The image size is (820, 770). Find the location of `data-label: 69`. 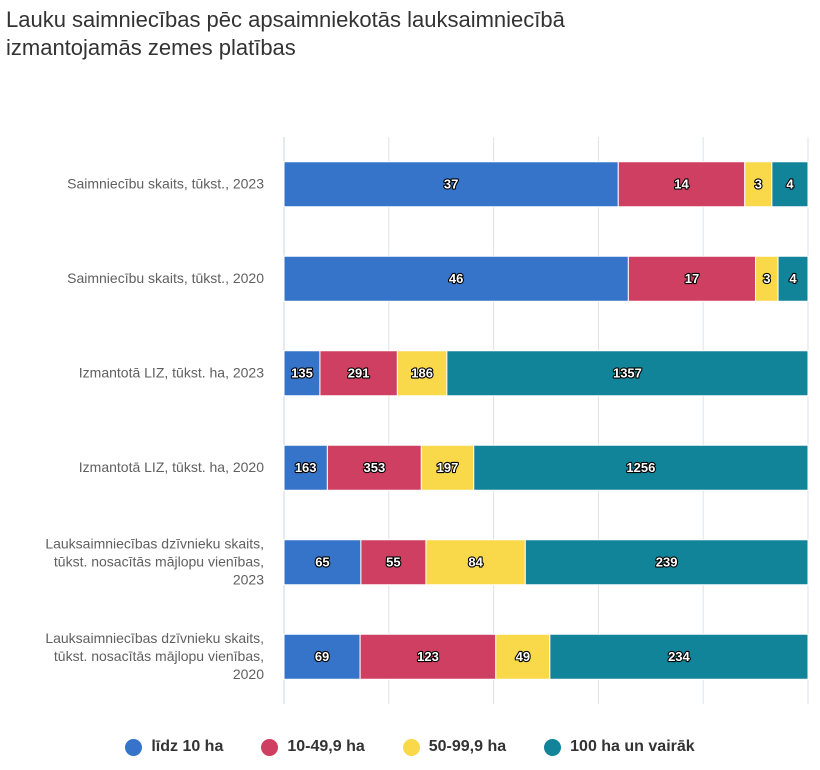

data-label: 69 is located at coordinates (322, 656).